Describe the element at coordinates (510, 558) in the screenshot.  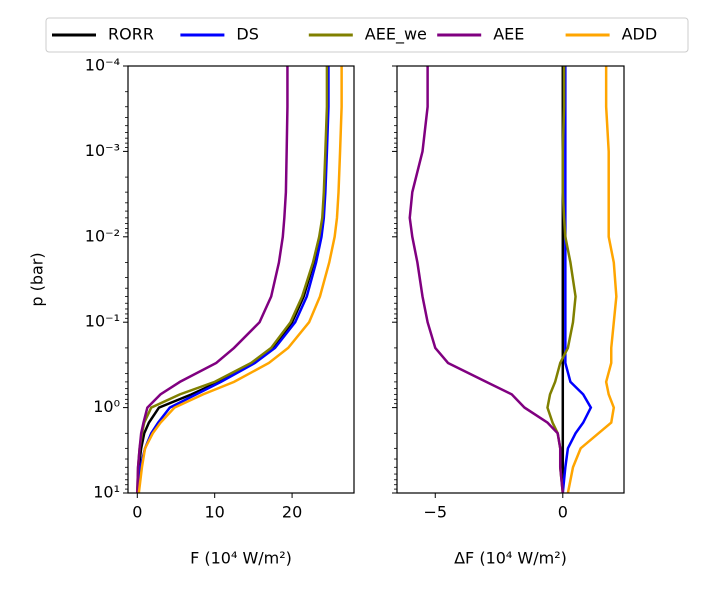
I see `x-axis-label: ΔF (10⁴ W/m²)` at that location.